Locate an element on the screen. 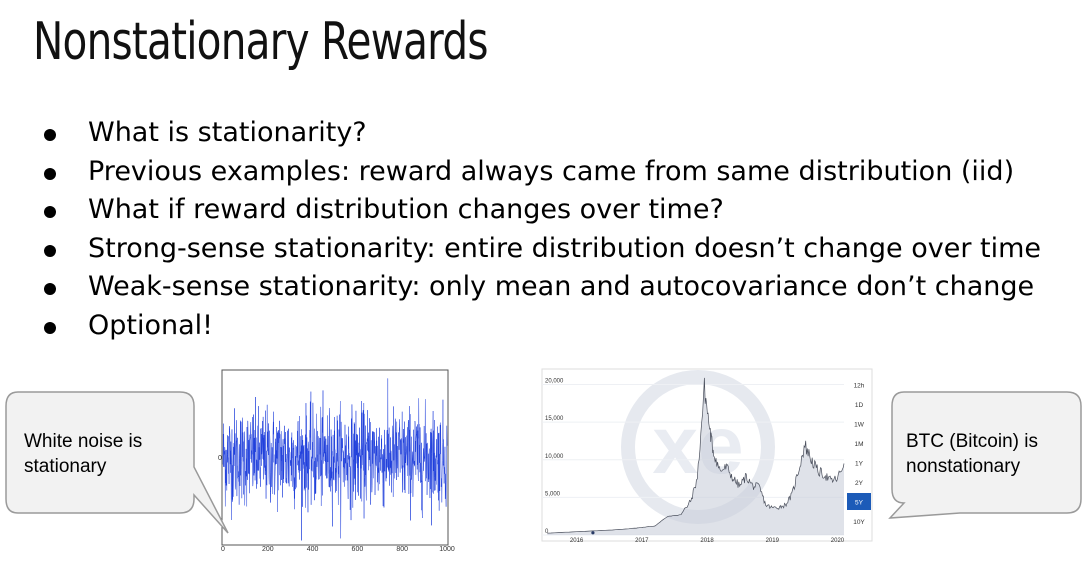 The image size is (1091, 562). range-button-1w is located at coordinates (859, 423).